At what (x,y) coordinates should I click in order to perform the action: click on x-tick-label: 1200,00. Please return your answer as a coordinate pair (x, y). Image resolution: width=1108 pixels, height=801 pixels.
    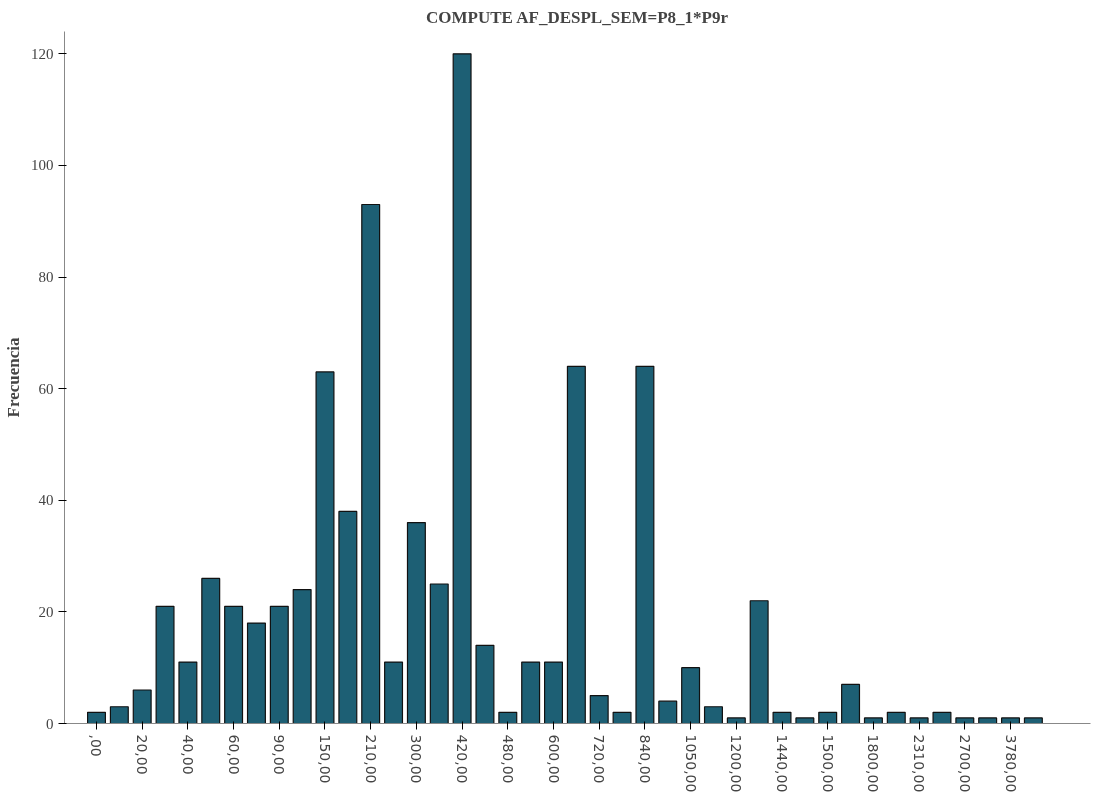
    Looking at the image, I should click on (736, 763).